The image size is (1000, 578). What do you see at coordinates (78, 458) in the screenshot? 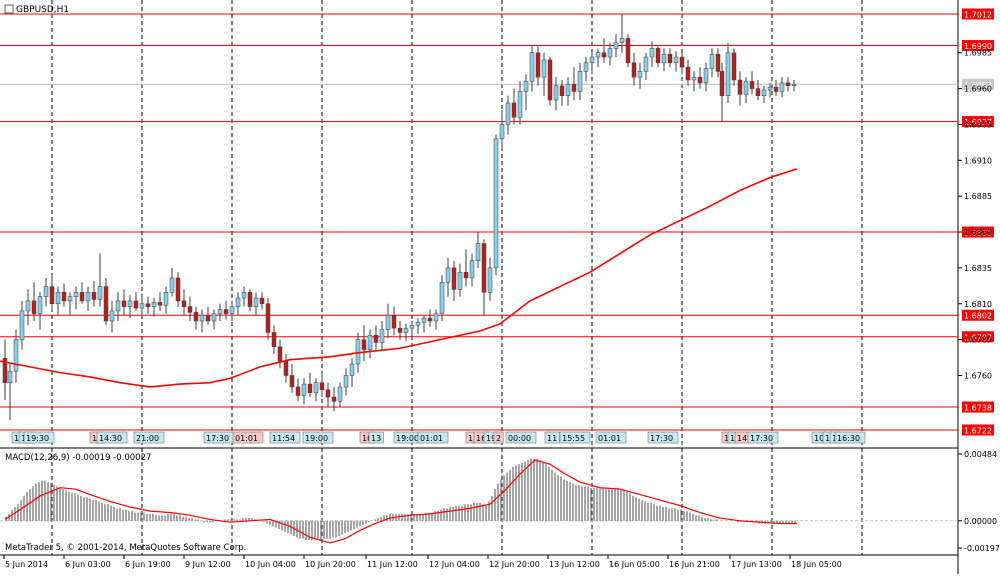
I see `macd-title: MACD(12,26,9) -0.00019 -0.00027` at bounding box center [78, 458].